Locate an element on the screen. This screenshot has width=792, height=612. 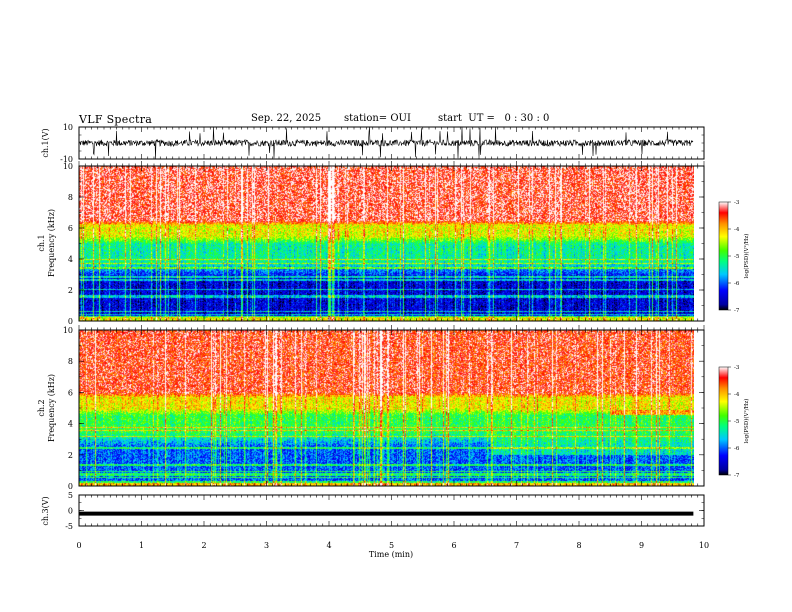
time-tick-label: 3 is located at coordinates (266, 545).